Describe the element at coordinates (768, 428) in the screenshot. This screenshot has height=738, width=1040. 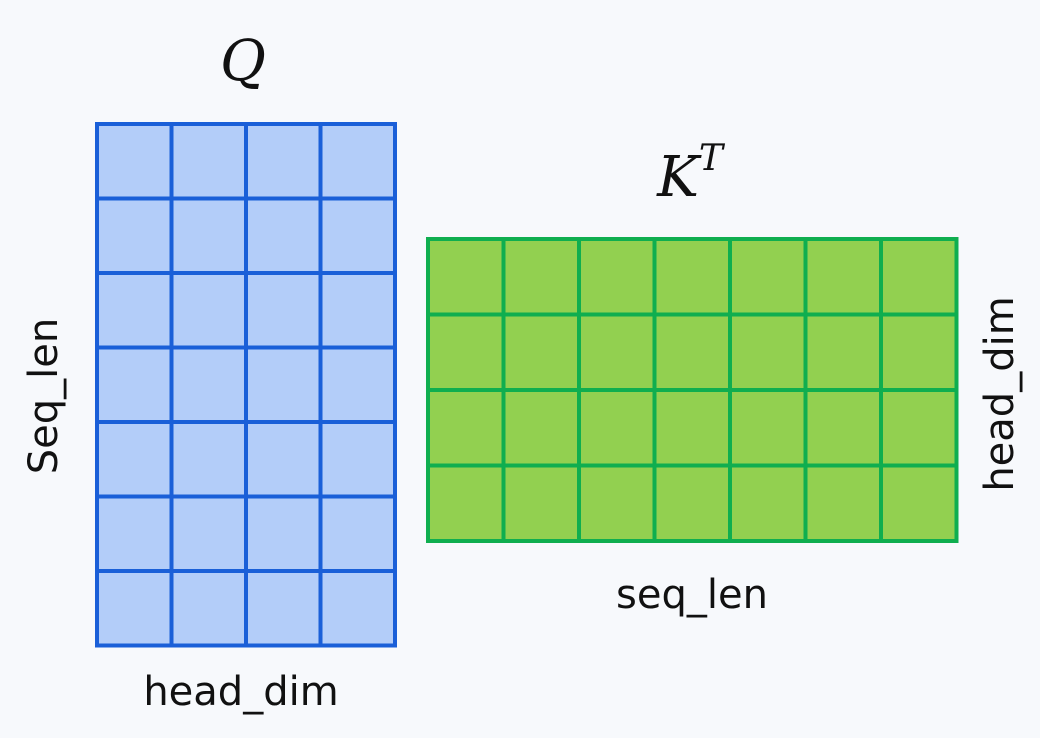
I see `kt-cell-r2-c4` at that location.